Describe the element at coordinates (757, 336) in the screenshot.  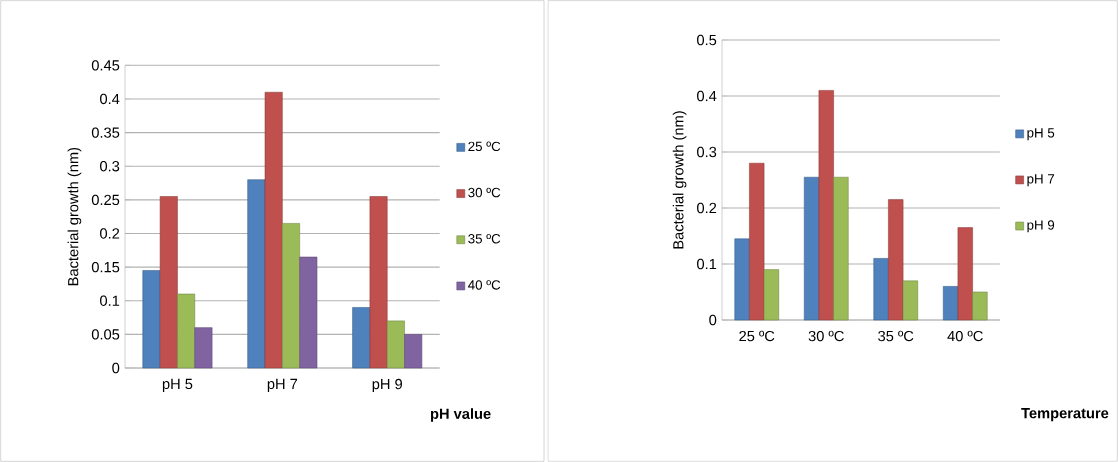
I see `x-tick-label: 25 ºC` at that location.